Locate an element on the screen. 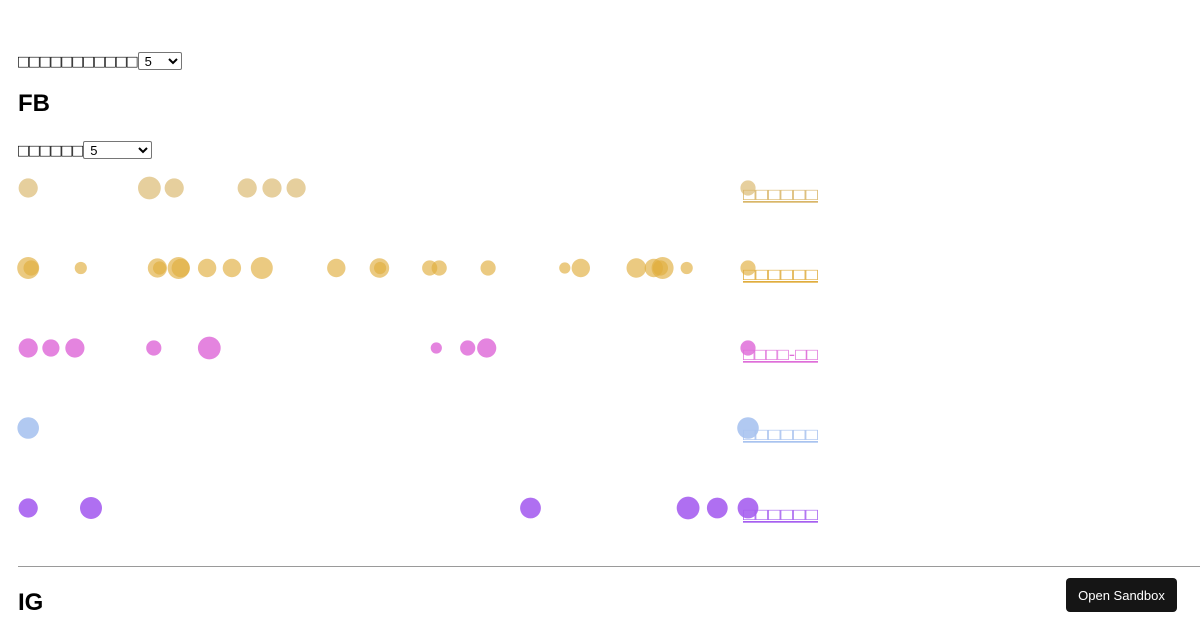  ig-section-title: IG is located at coordinates (31, 602).